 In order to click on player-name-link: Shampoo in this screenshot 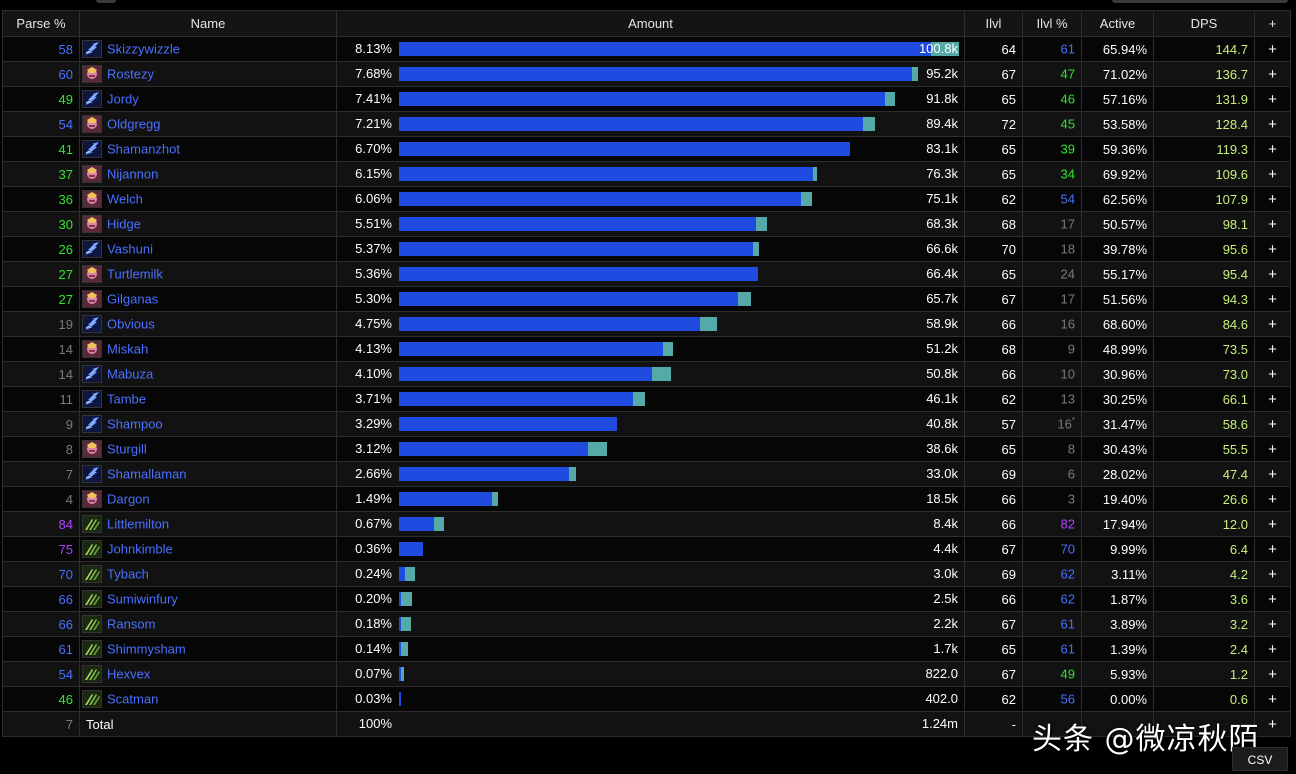, I will do `click(135, 424)`.